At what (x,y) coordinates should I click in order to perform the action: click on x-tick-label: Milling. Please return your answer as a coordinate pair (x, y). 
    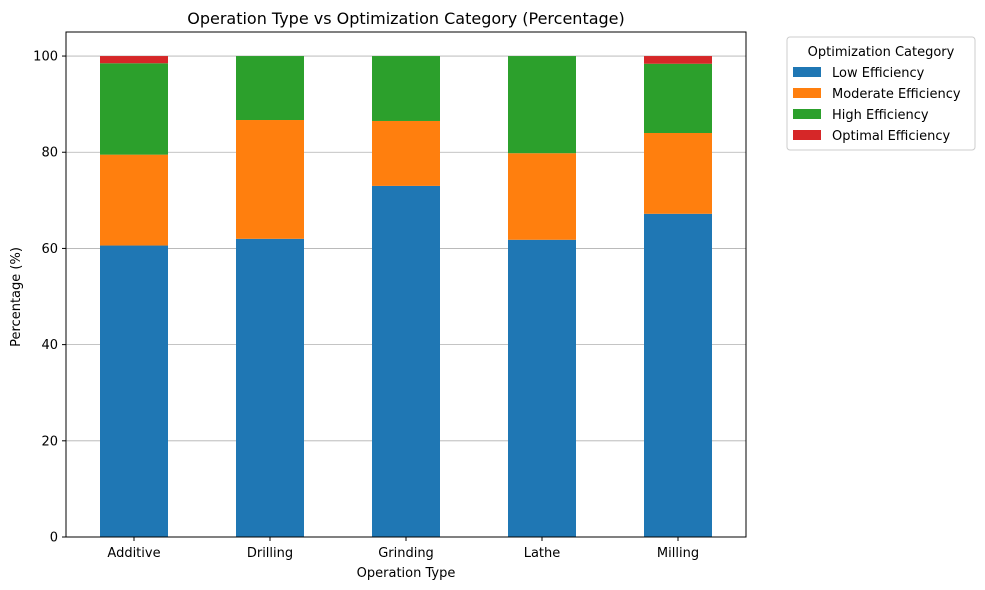
    Looking at the image, I should click on (678, 553).